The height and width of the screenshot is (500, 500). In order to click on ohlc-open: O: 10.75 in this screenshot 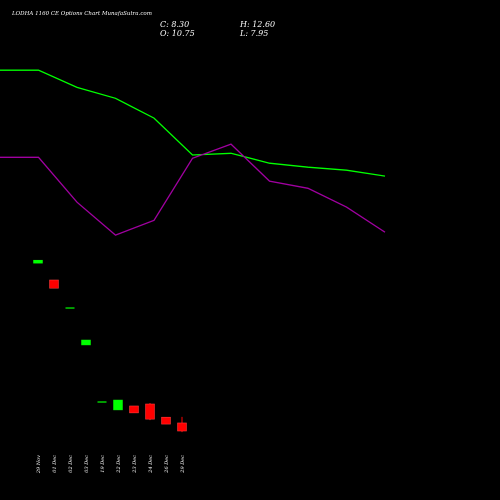, I will do `click(177, 33)`.